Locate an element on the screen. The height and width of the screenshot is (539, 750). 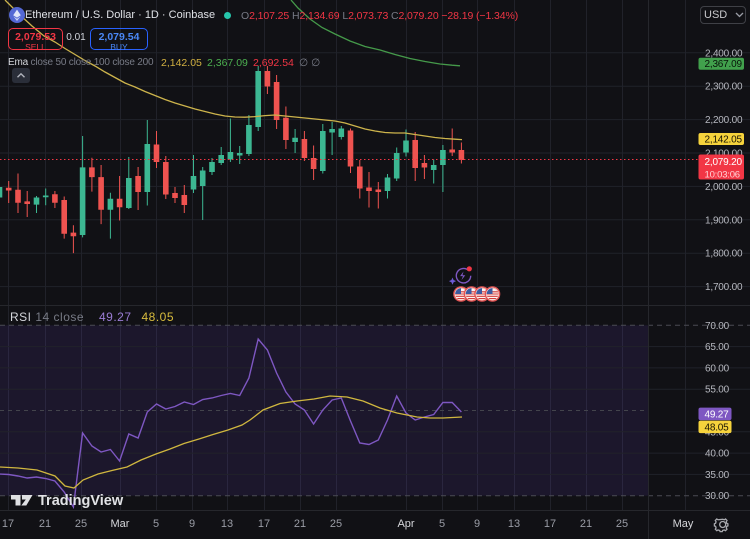
svg-text: 40.00 is located at coordinates (717, 454).